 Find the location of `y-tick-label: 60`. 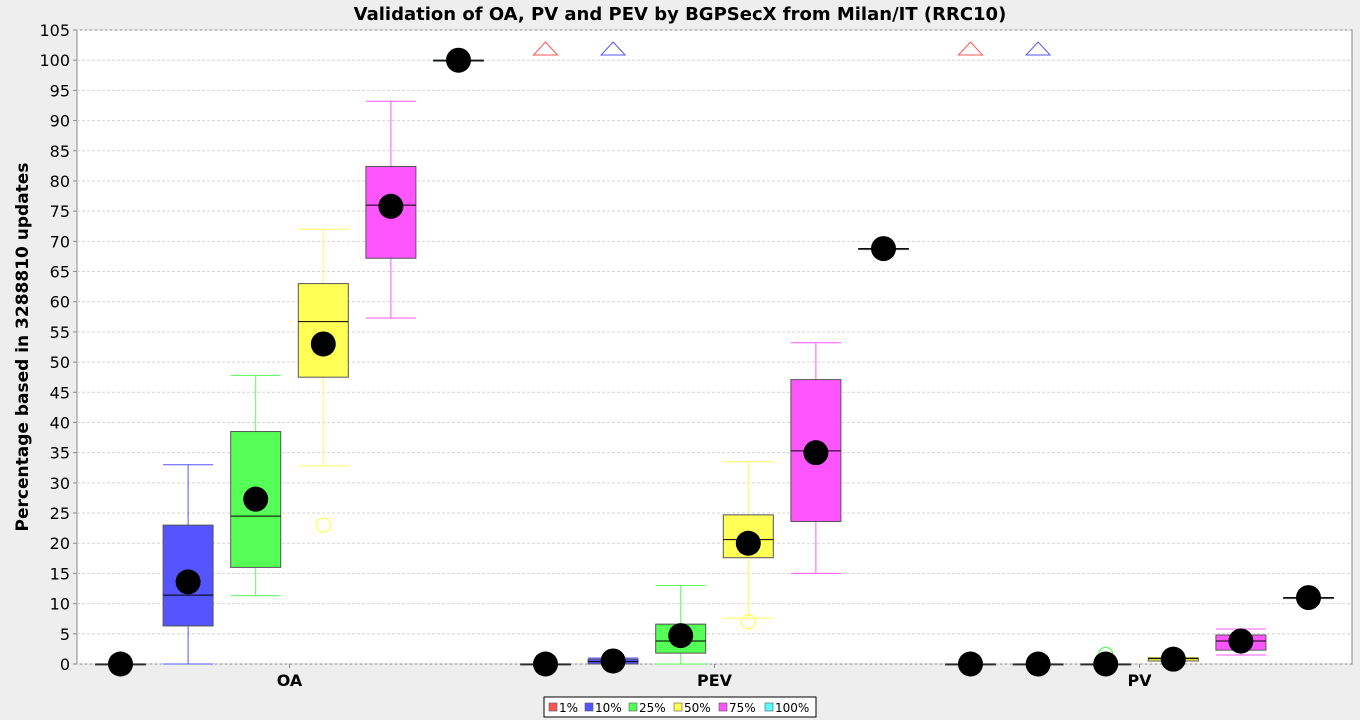

y-tick-label: 60 is located at coordinates (60, 302).